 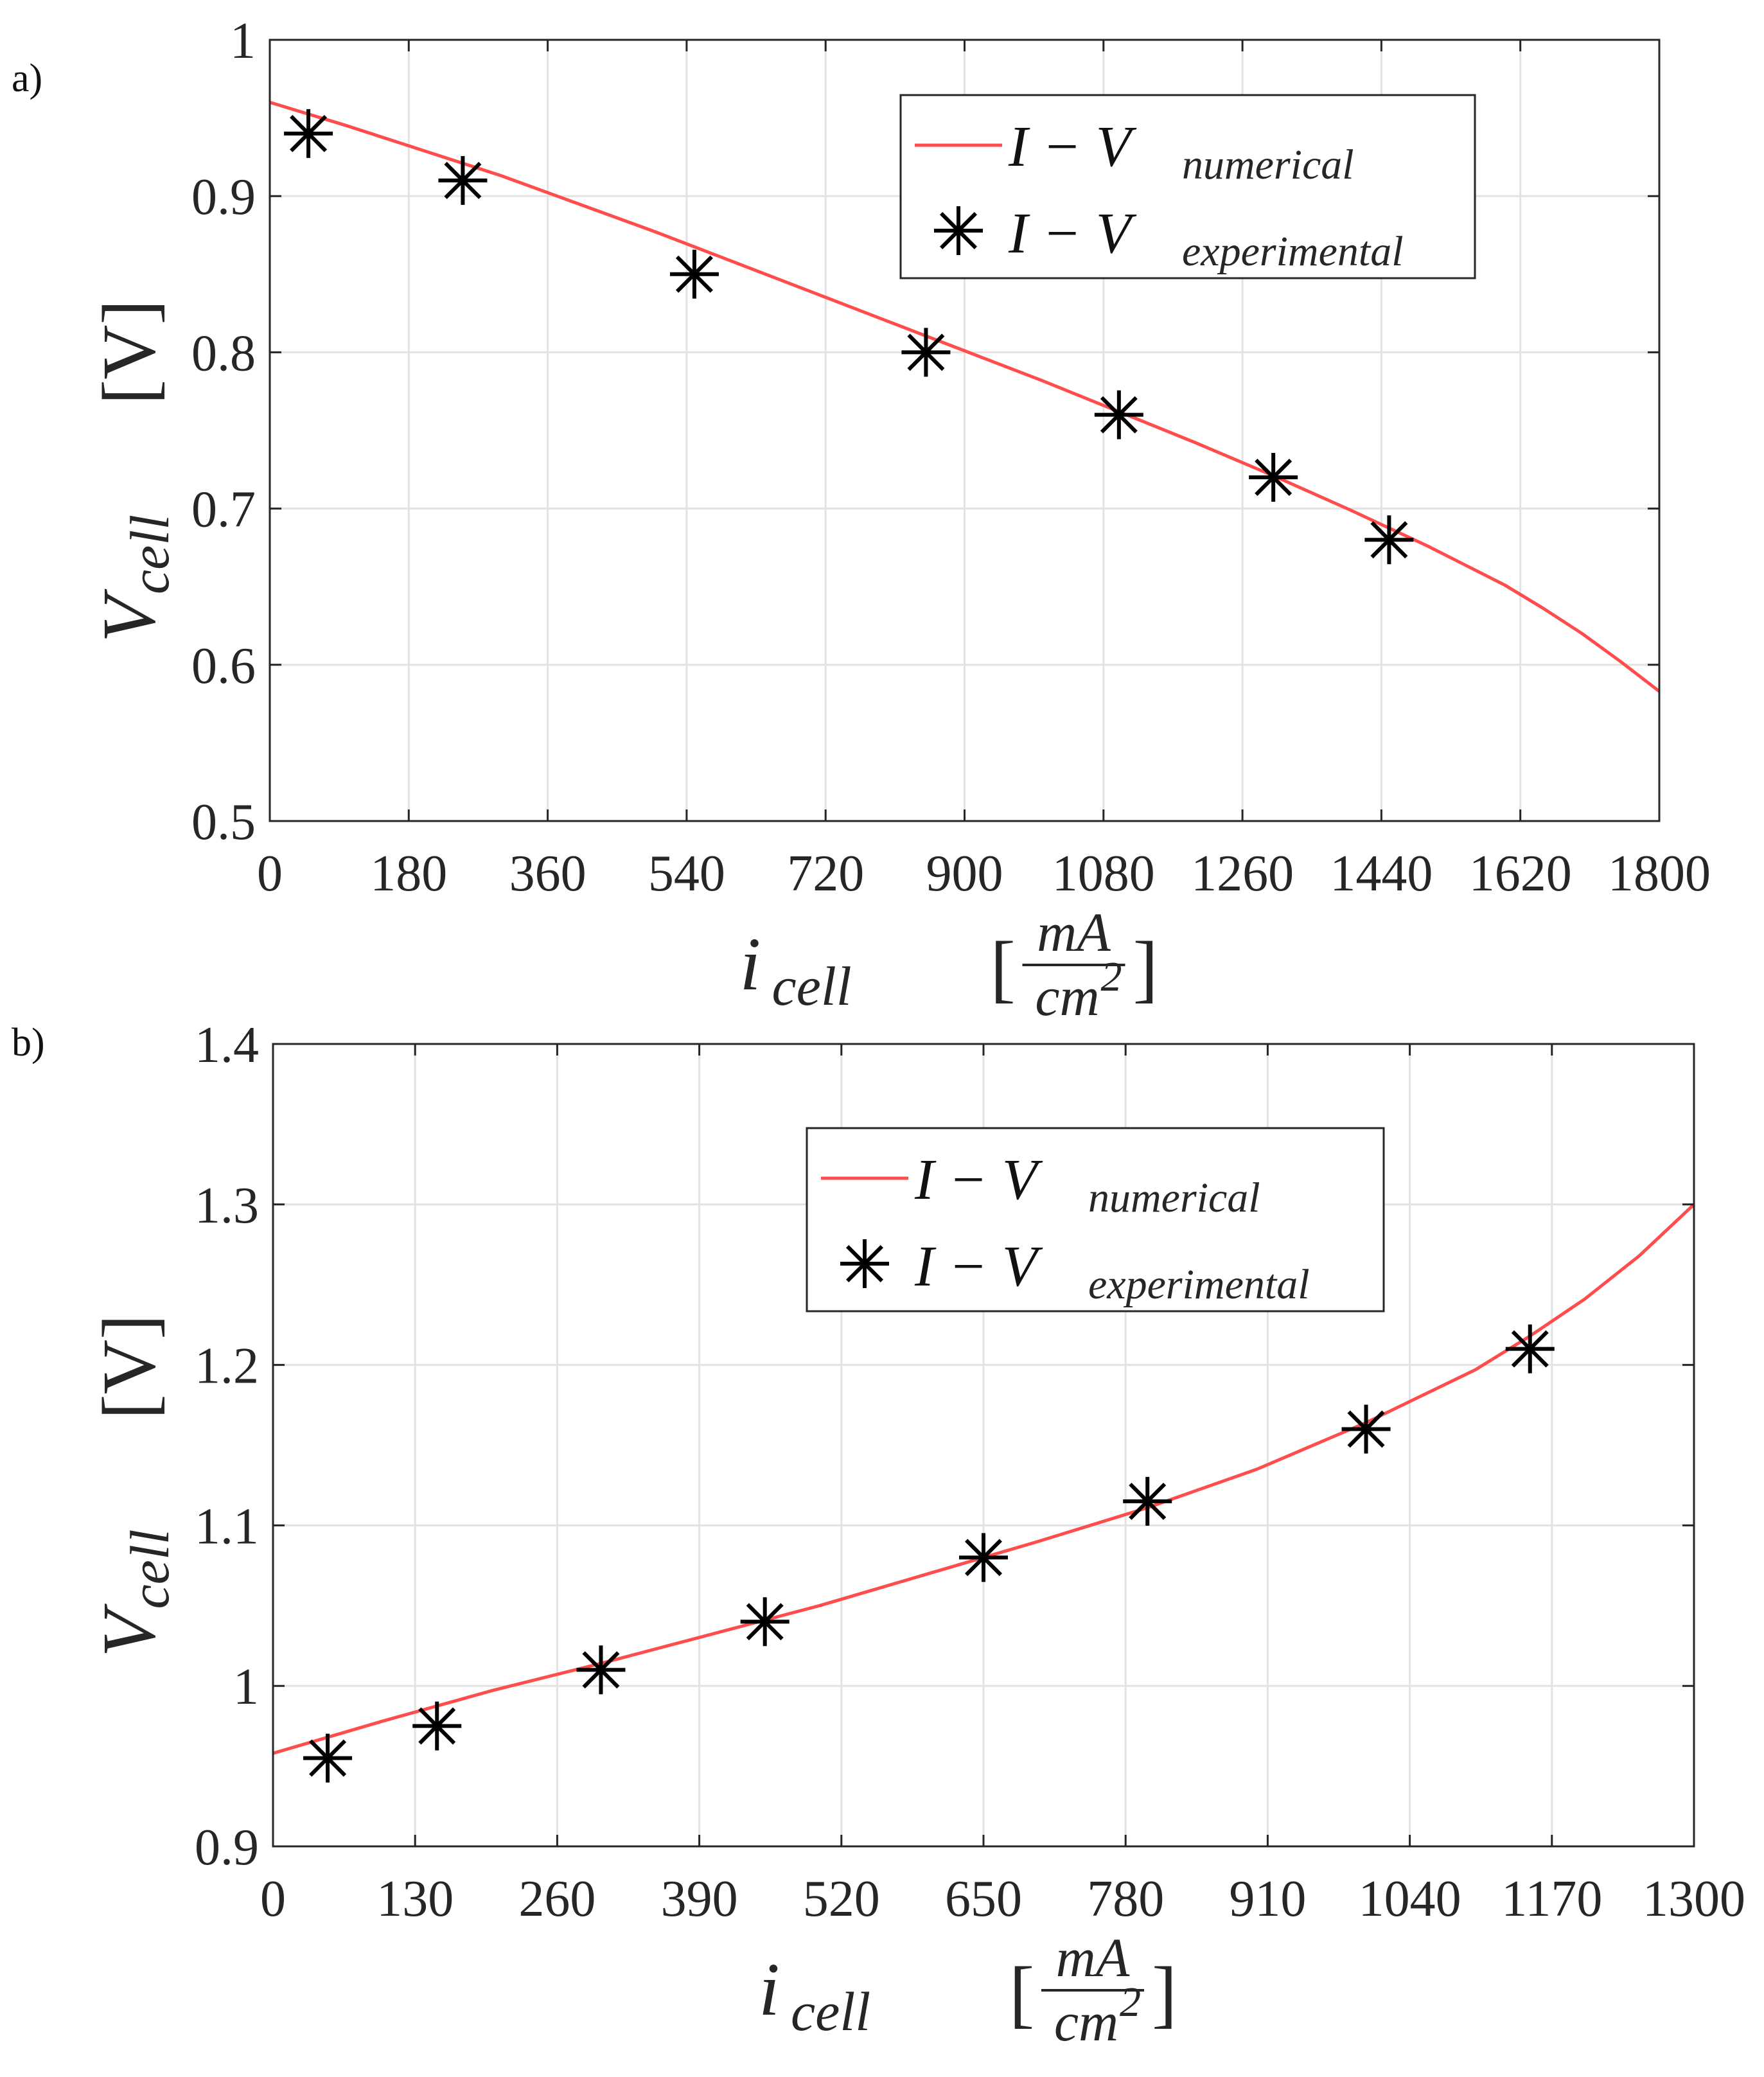 I want to click on x-tick-label: 1800, so click(x=1659, y=873).